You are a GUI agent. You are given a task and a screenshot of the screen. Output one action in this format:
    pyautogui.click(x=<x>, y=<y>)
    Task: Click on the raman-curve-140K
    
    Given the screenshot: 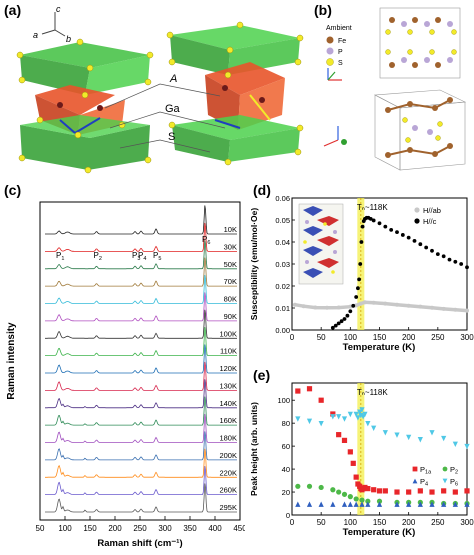 What is the action you would take?
    pyautogui.click(x=141, y=394)
    